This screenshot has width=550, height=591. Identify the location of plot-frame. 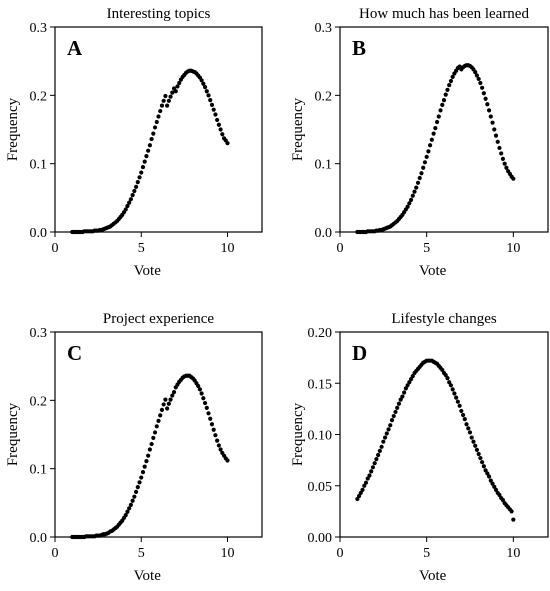
(158, 434).